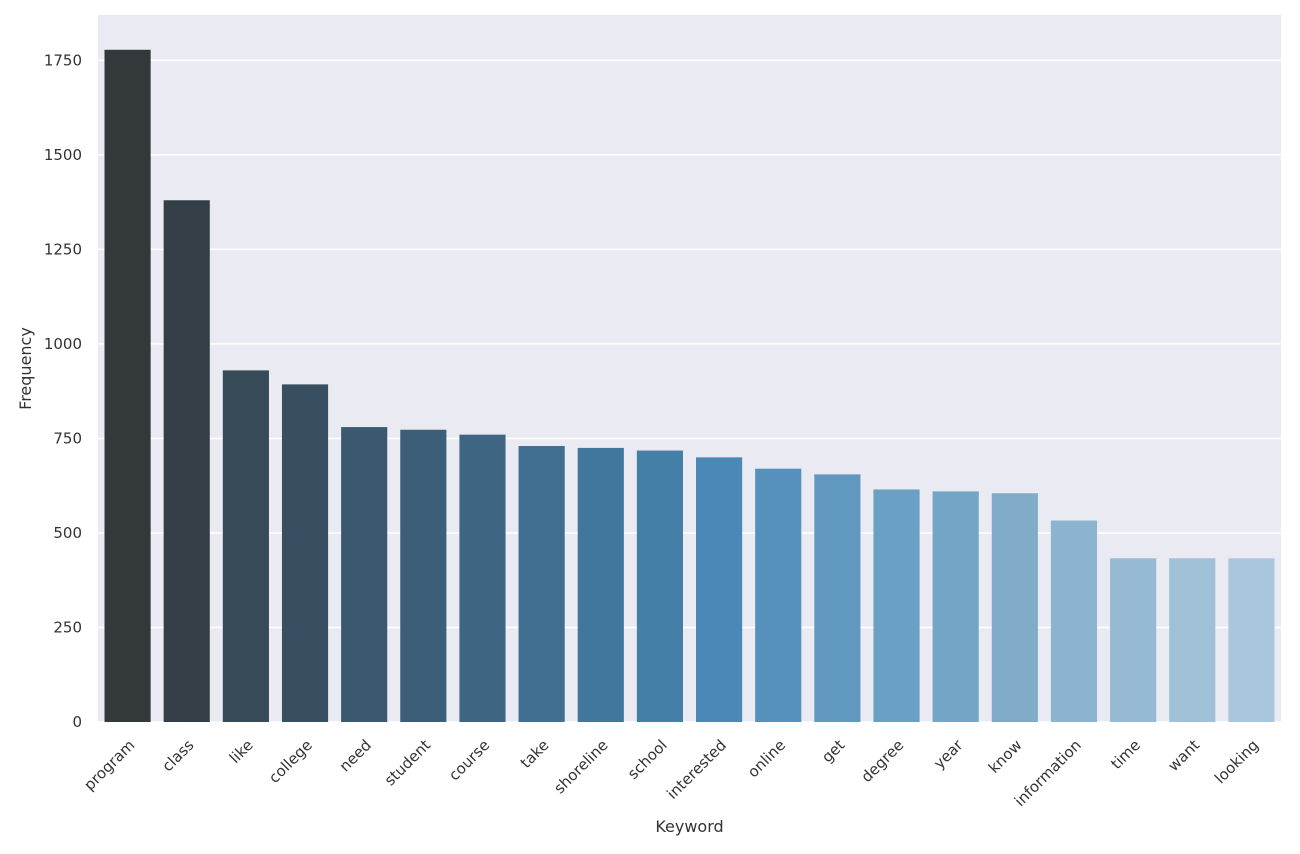 The image size is (1300, 854). I want to click on bar-like, so click(245, 546).